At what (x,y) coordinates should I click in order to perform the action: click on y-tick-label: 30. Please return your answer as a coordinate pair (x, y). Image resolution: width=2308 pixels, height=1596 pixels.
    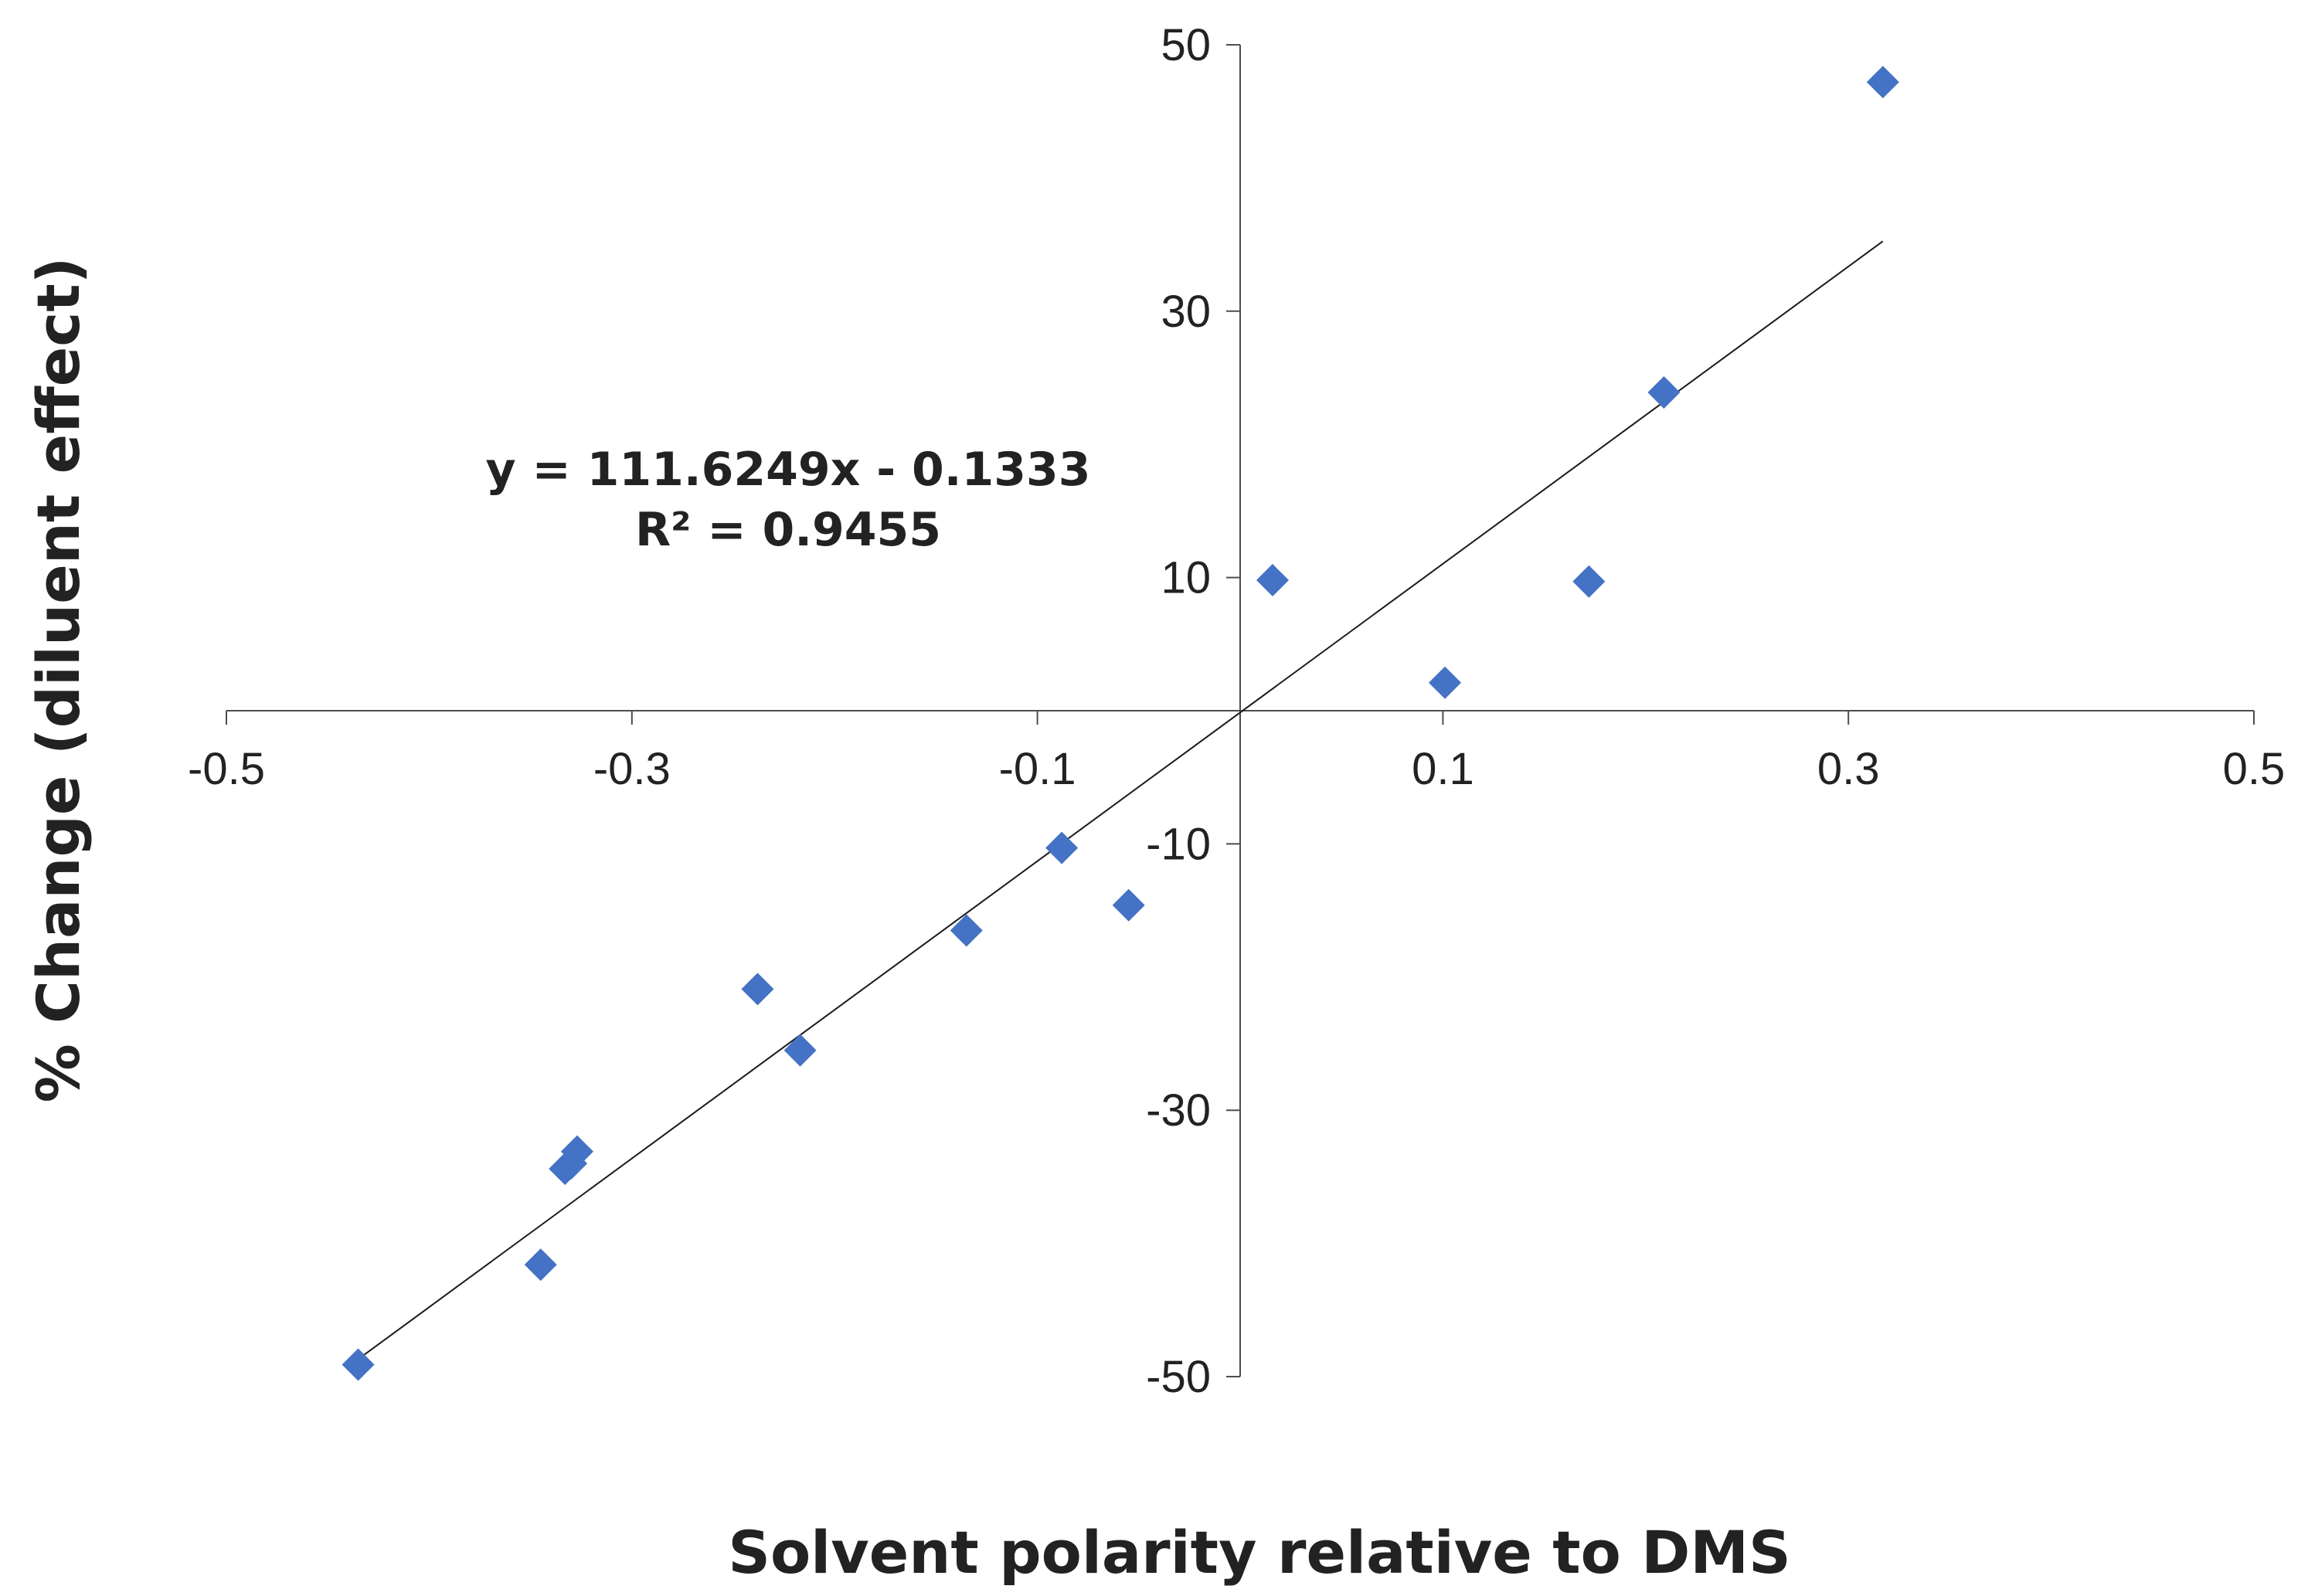
    Looking at the image, I should click on (1186, 312).